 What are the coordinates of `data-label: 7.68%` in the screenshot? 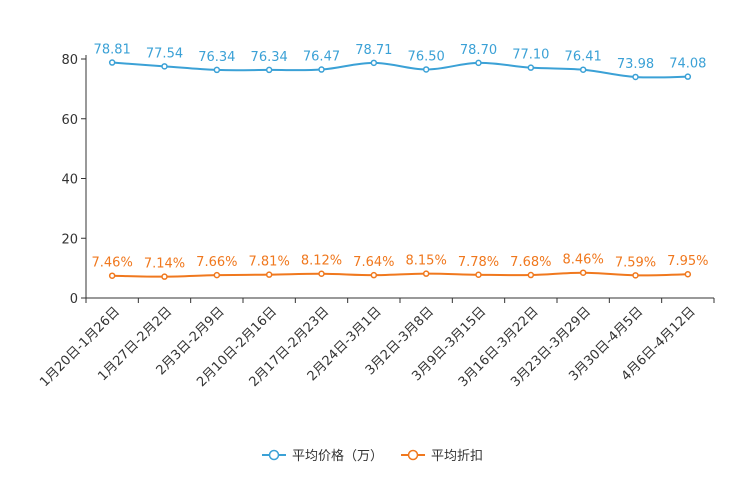 It's located at (530, 262).